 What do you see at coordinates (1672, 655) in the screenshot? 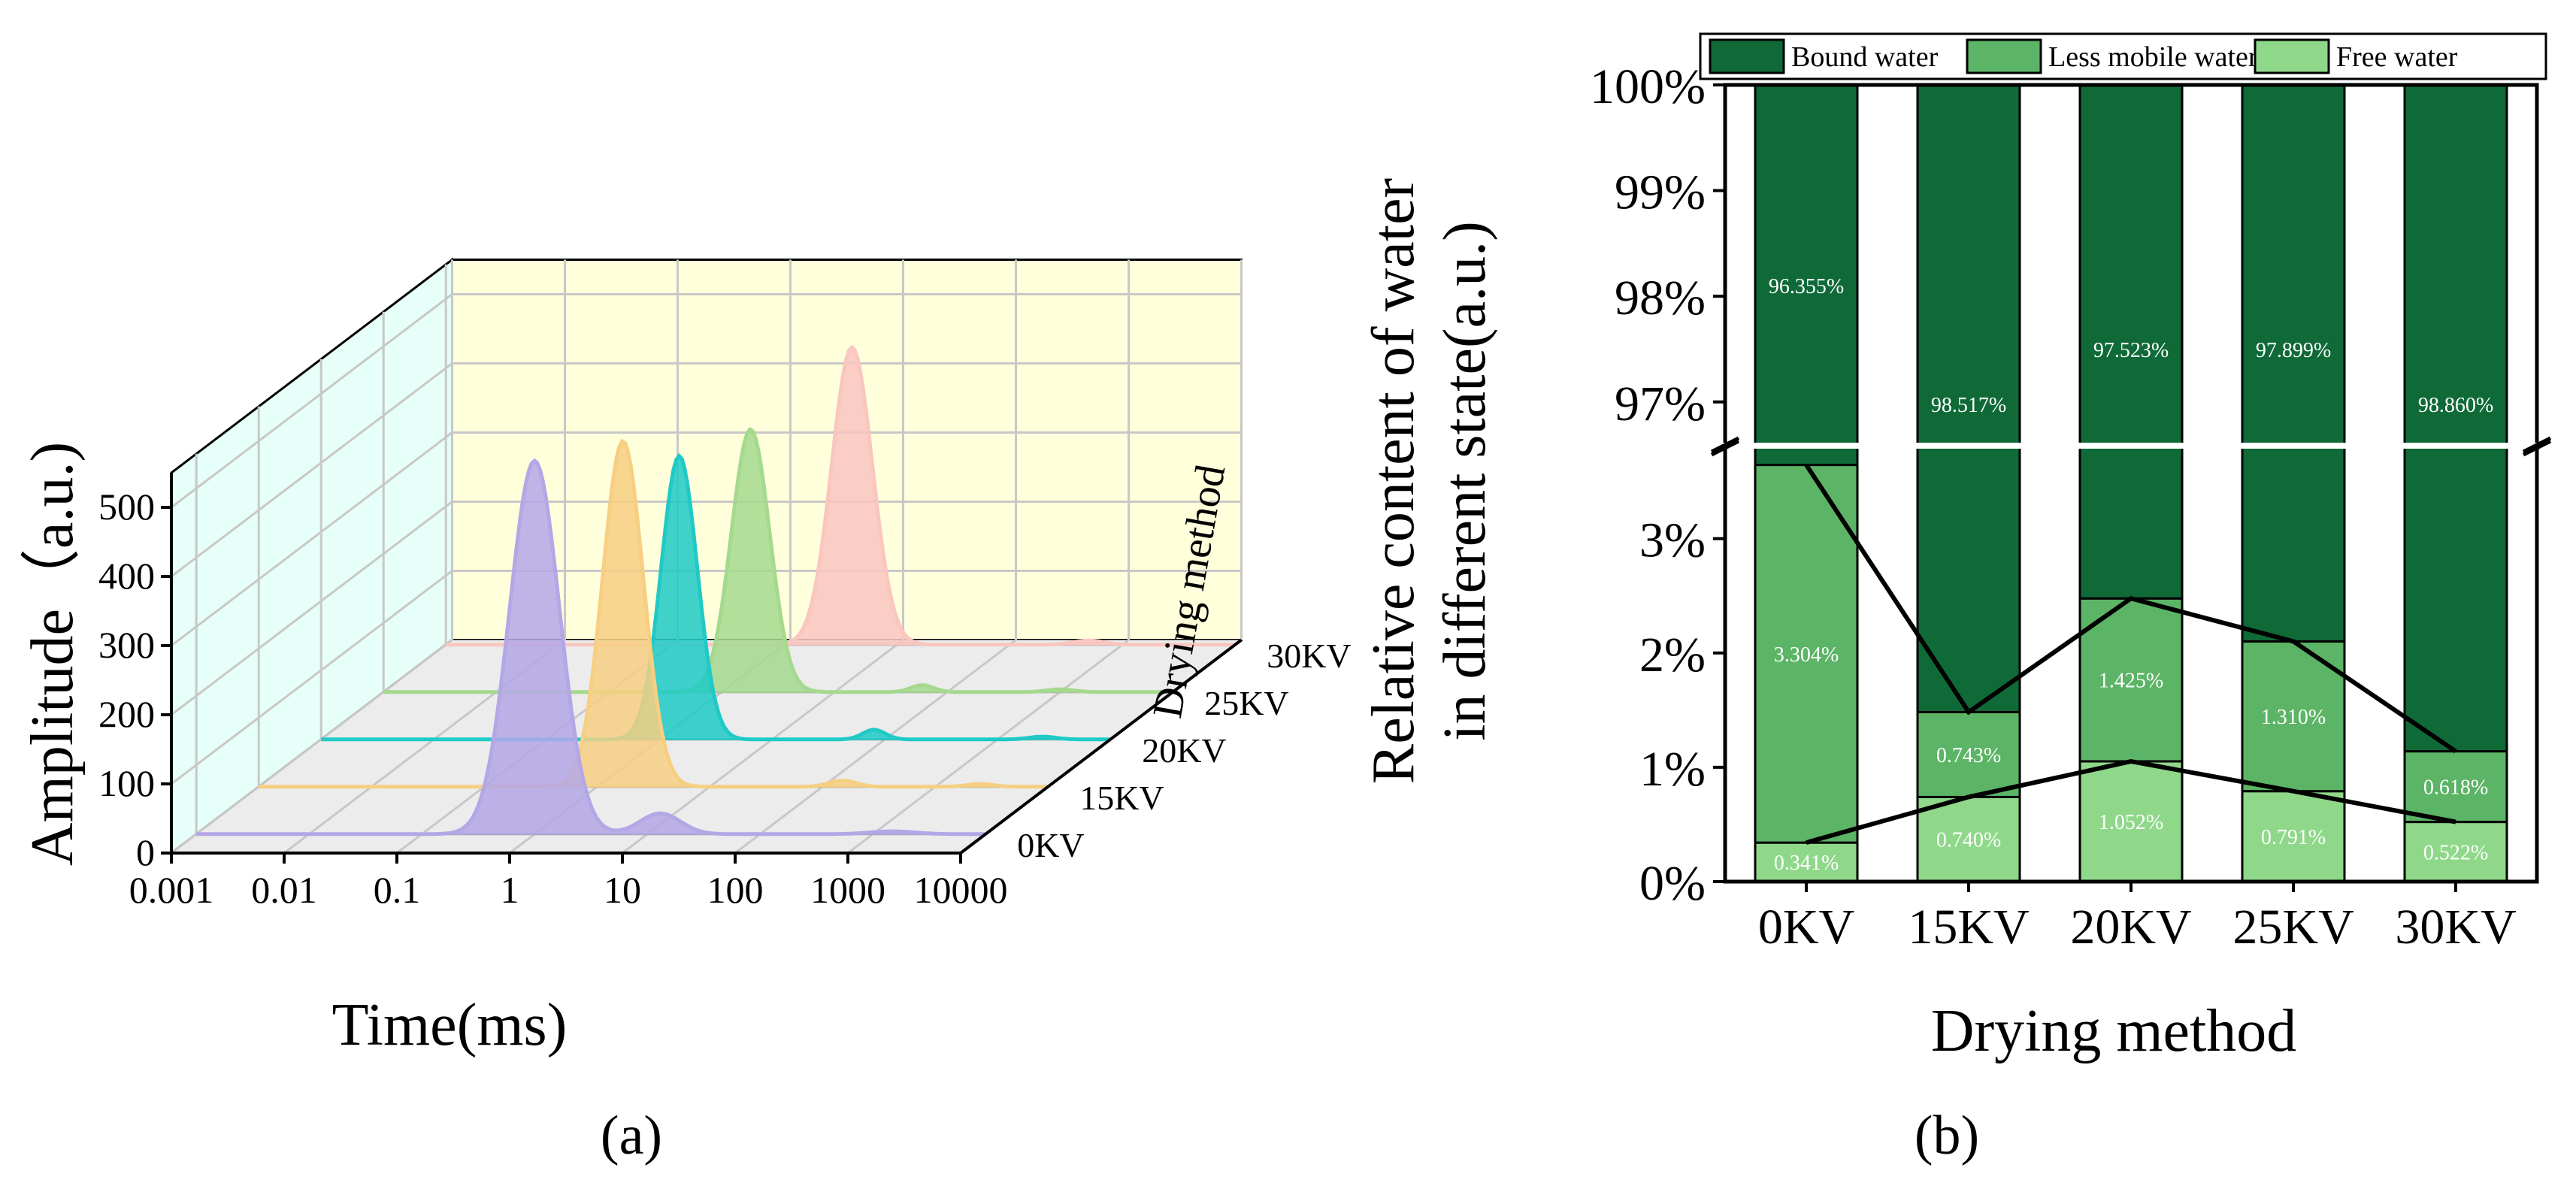
I see `y-tick-label: 2%` at bounding box center [1672, 655].